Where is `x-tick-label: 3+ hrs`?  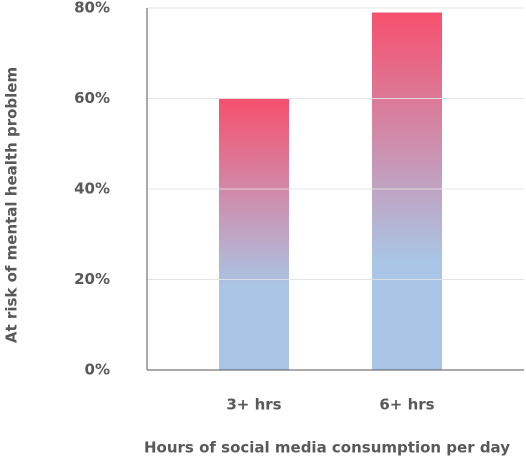 x-tick-label: 3+ hrs is located at coordinates (253, 405).